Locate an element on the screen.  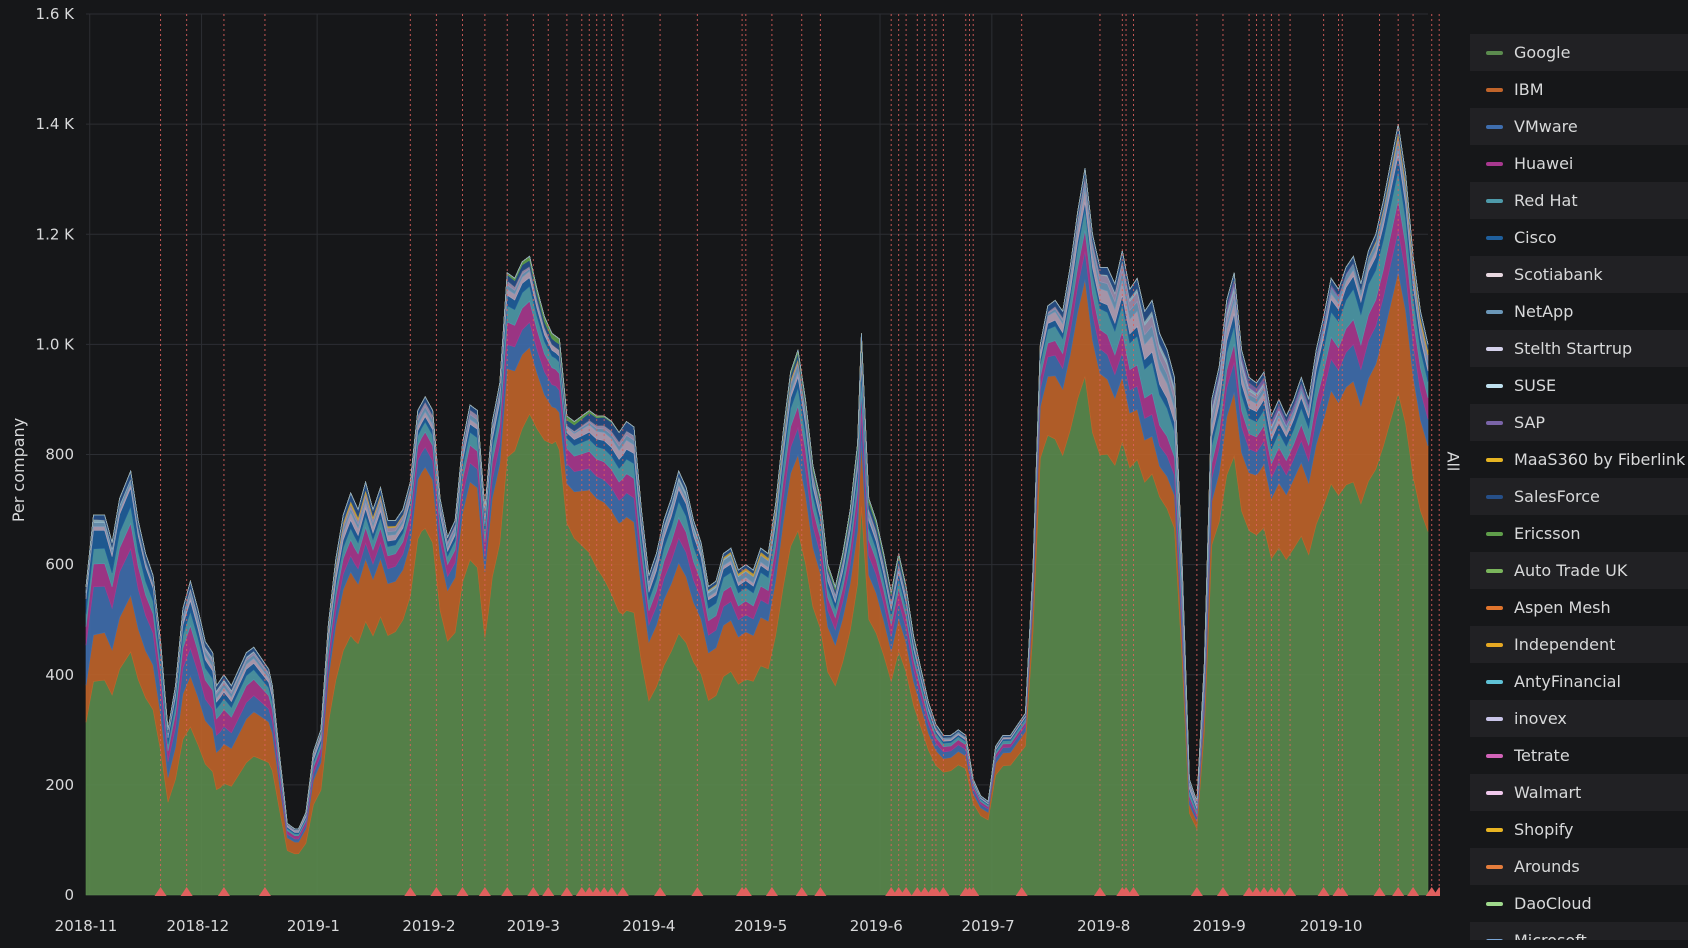
legend-item-aspen-mesh: Aspen Mesh is located at coordinates (1579, 607).